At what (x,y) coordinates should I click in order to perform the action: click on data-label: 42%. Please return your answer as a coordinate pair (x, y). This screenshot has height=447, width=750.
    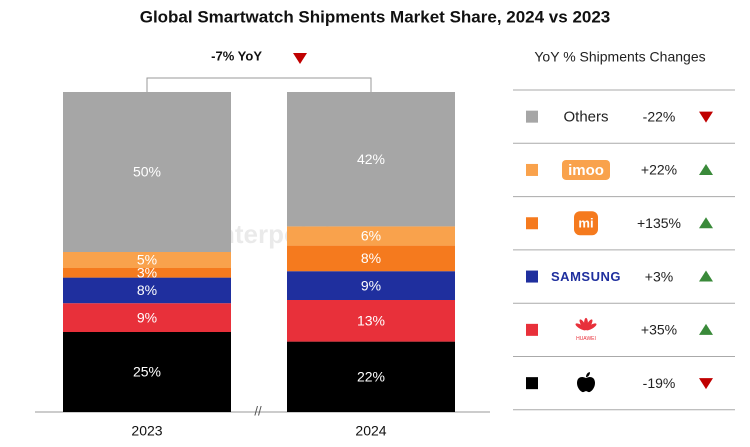
    Looking at the image, I should click on (371, 159).